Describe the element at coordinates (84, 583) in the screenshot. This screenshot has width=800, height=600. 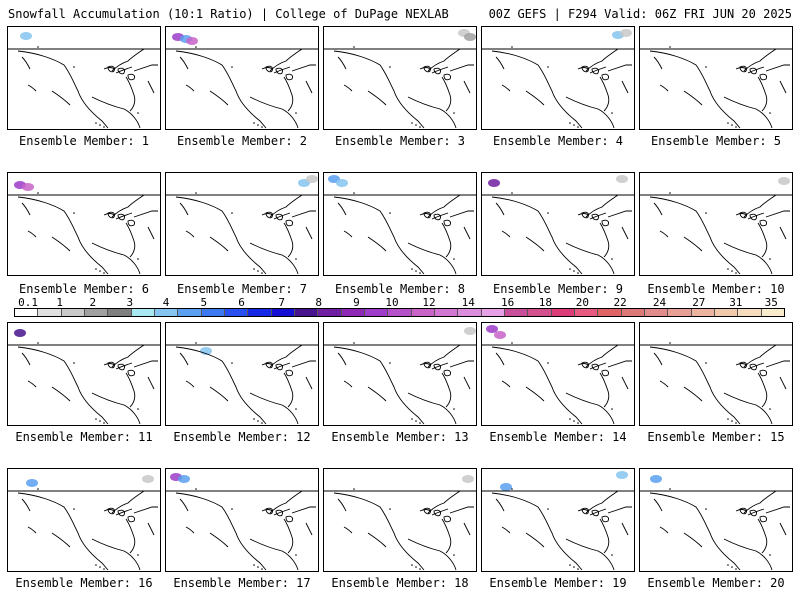
I see `ensemble-member-label: Ensemble Member: 16` at that location.